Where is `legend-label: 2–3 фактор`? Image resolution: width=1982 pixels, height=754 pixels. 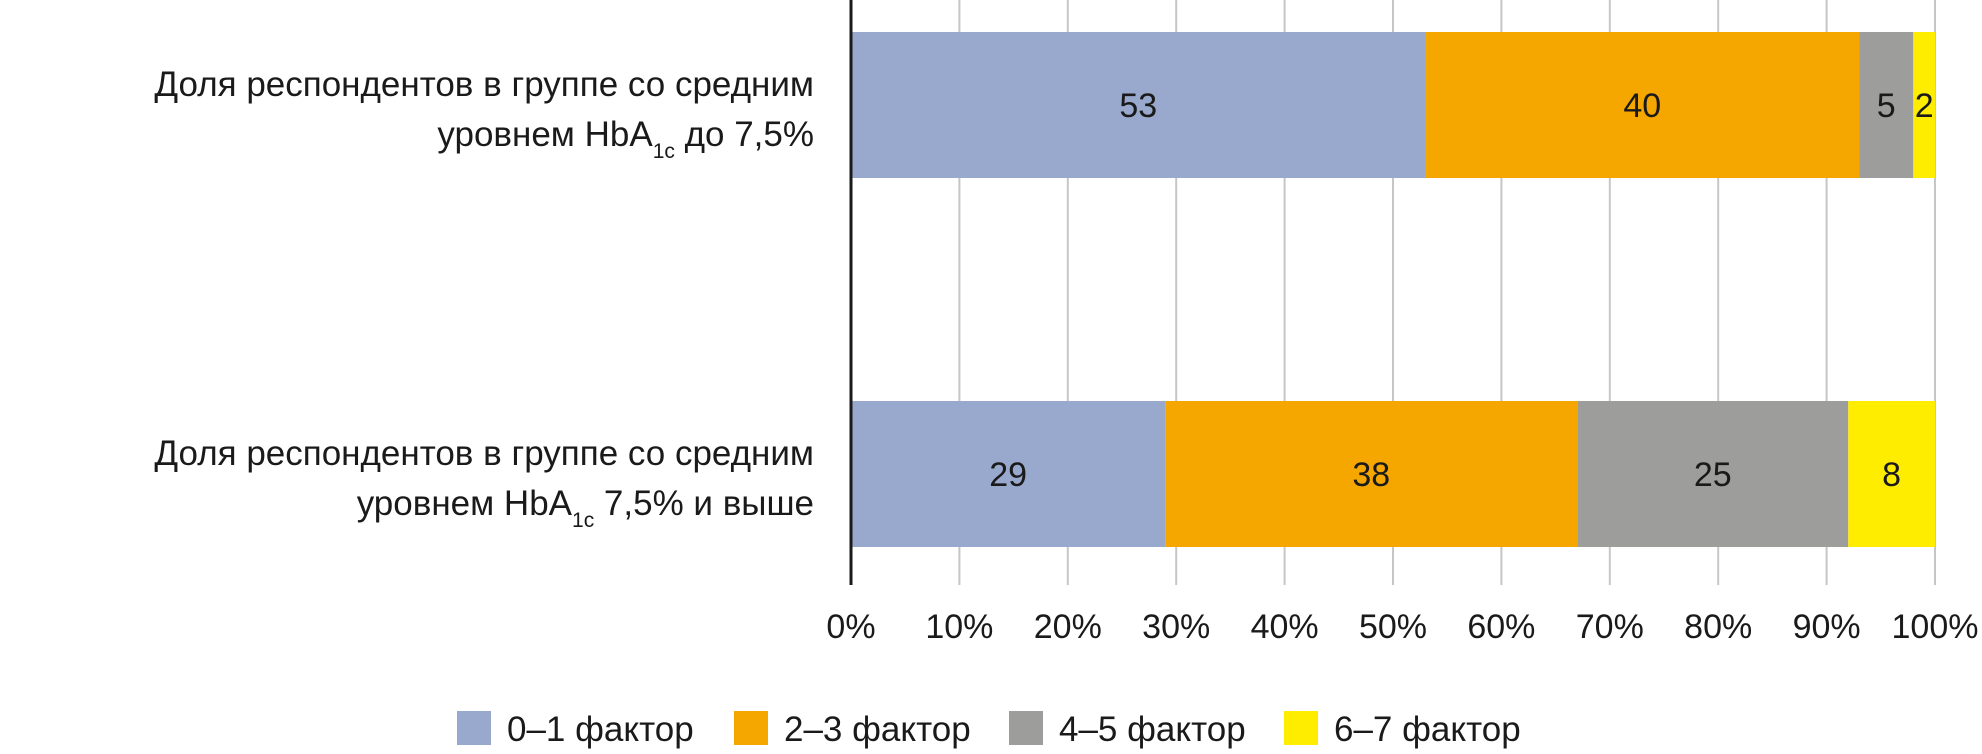
legend-label: 2–3 фактор is located at coordinates (877, 729).